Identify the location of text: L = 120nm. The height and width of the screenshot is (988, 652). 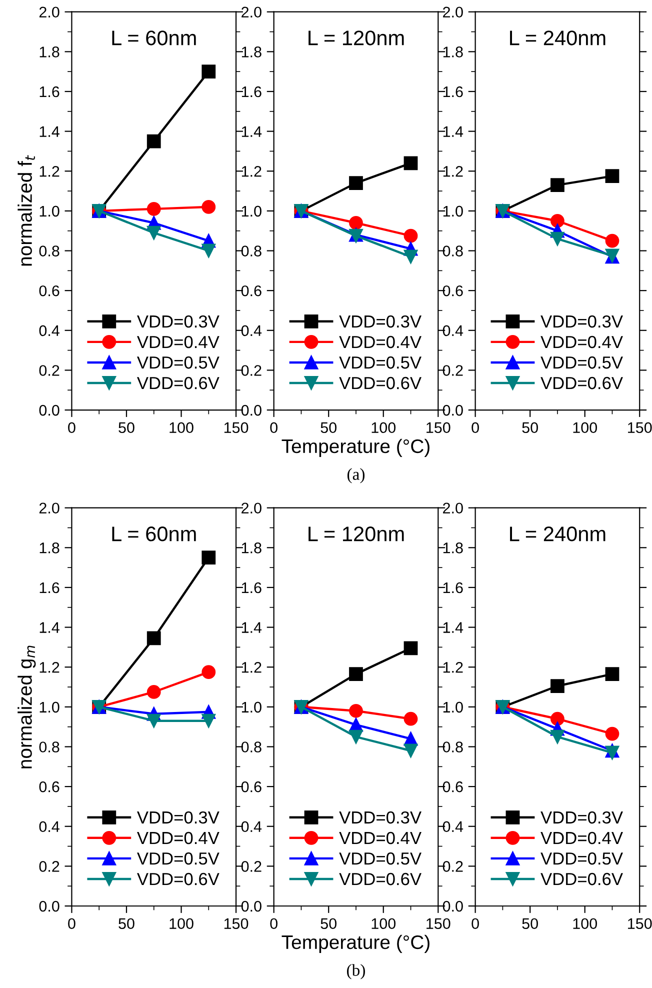
(356, 38).